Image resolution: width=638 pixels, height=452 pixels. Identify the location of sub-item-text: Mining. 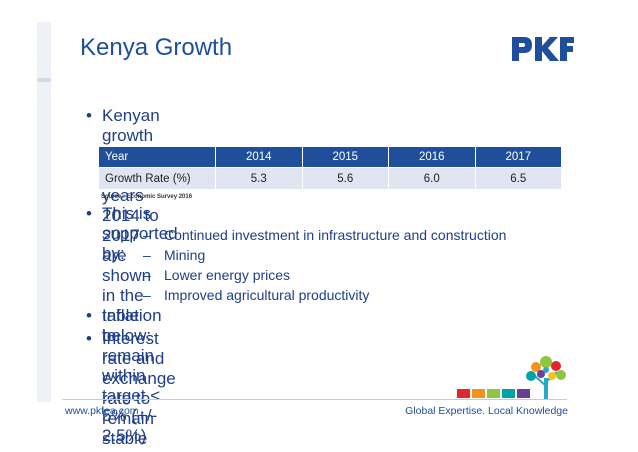
(185, 255).